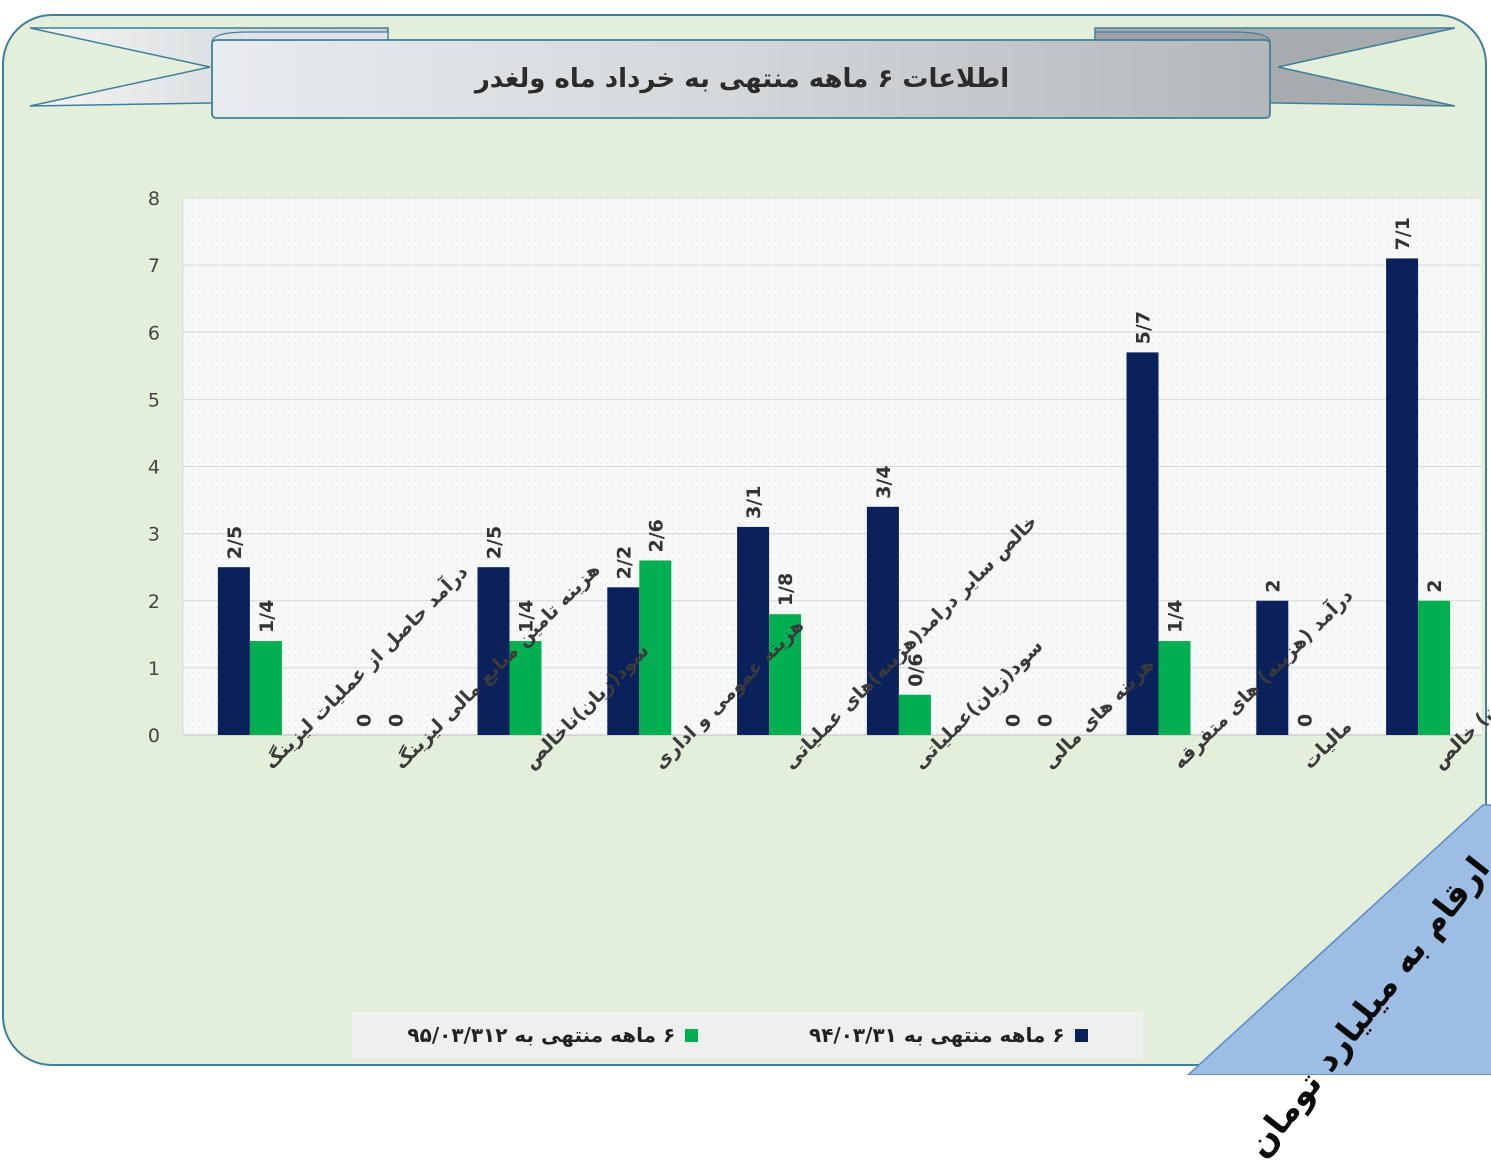 The image size is (1491, 1165). Describe the element at coordinates (786, 589) in the screenshot. I see `data-label: 1/8` at that location.